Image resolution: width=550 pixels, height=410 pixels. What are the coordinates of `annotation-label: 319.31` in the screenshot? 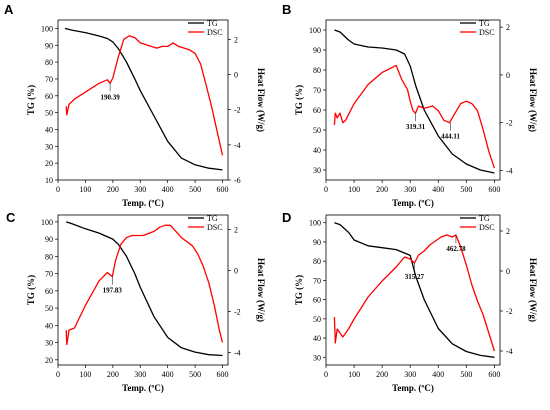 It's located at (416, 127).